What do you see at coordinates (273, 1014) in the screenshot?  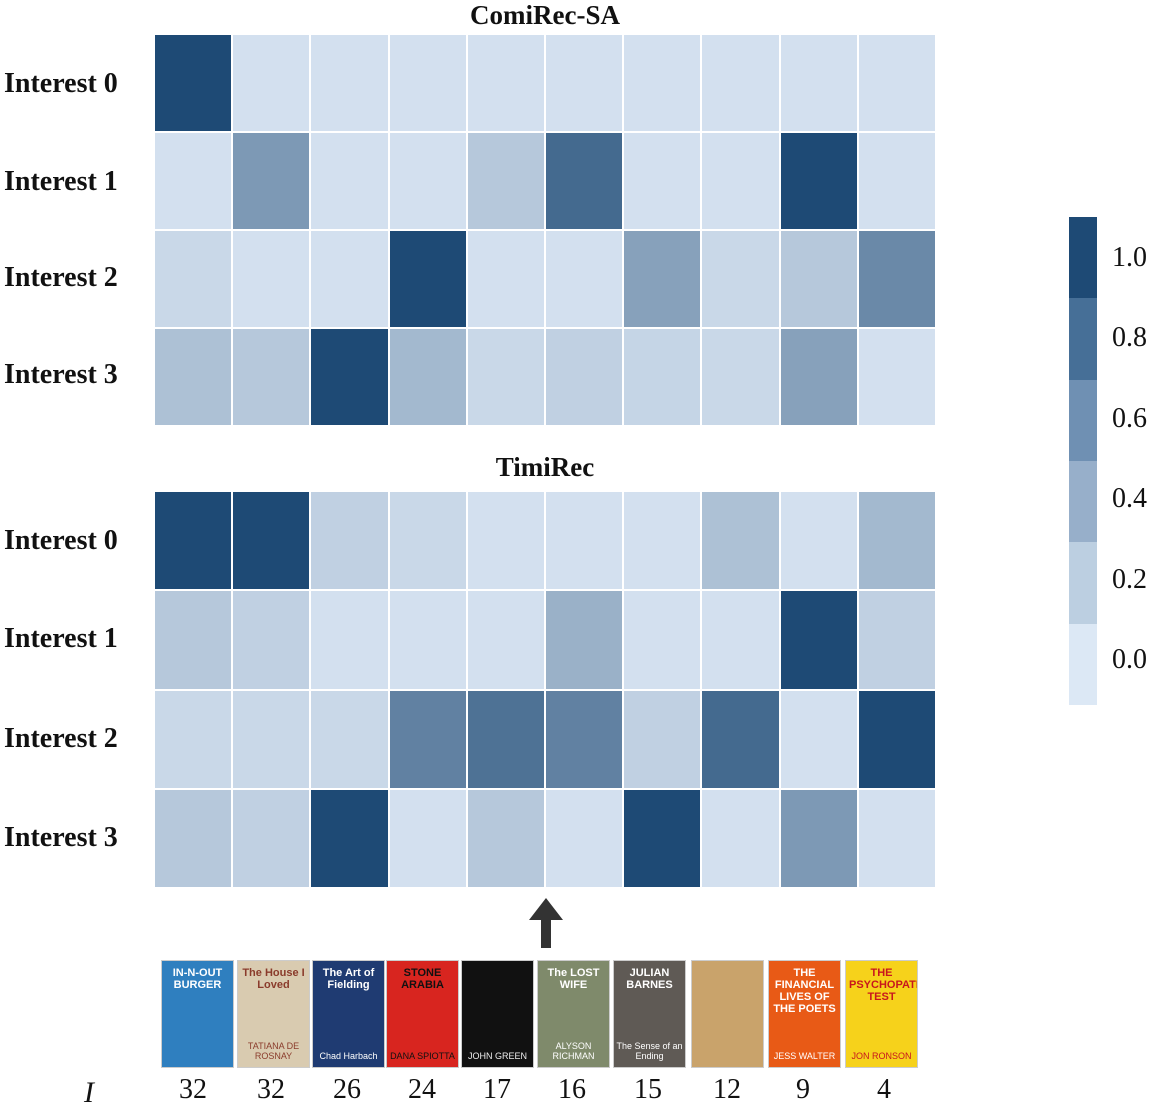 I see `book-cover: The House I Loved TATIANA DE ROSNAY` at bounding box center [273, 1014].